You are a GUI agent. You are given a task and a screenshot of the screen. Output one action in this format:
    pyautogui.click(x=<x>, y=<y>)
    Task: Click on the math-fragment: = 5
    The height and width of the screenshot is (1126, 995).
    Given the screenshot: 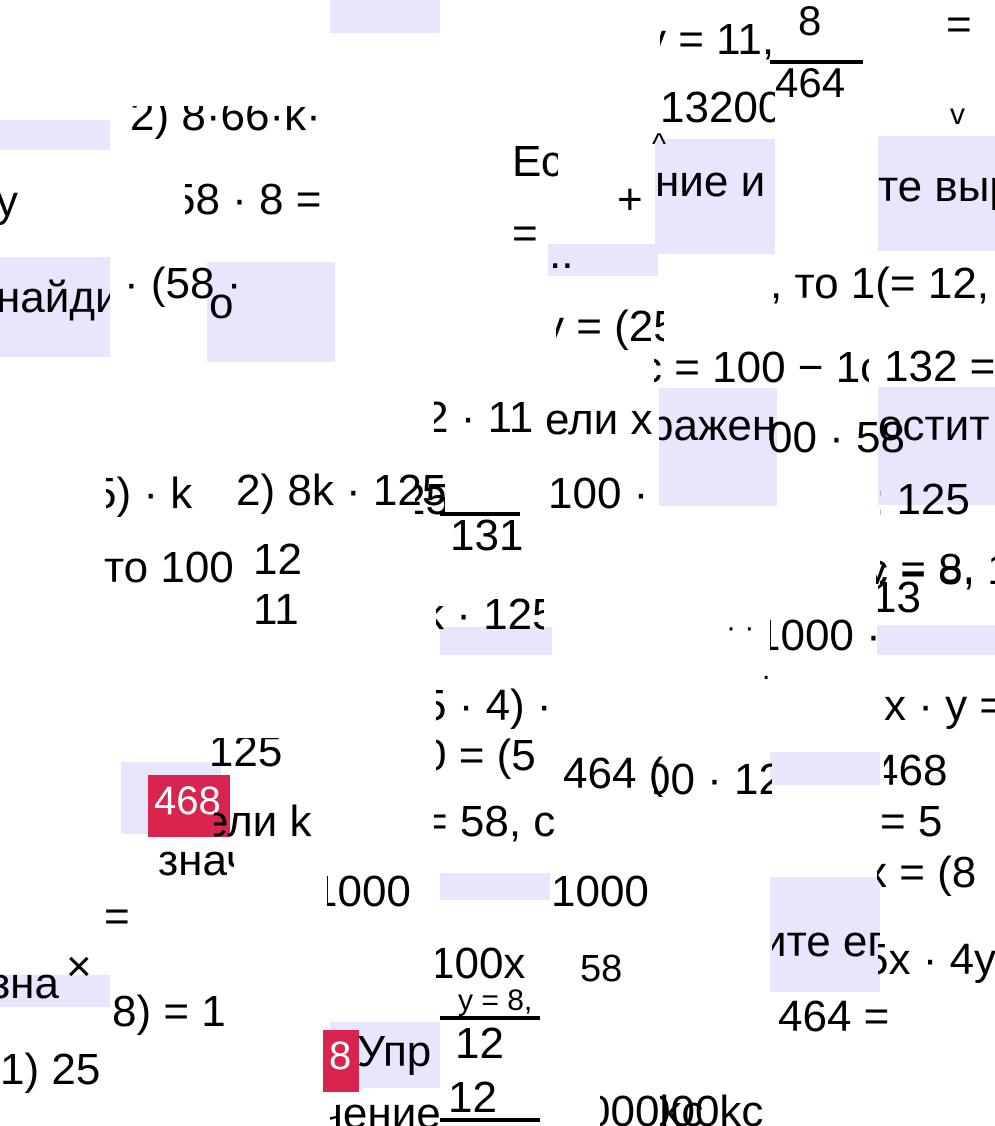 What is the action you would take?
    pyautogui.click(x=911, y=823)
    